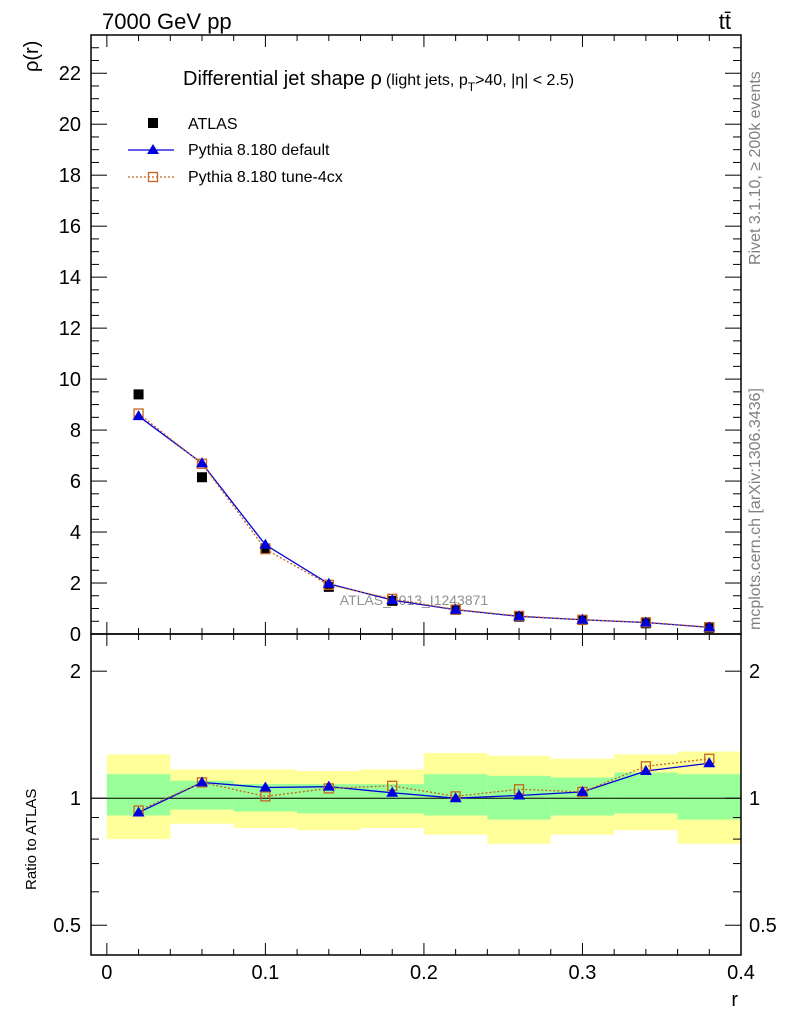 The width and height of the screenshot is (786, 1029). Describe the element at coordinates (70, 278) in the screenshot. I see `y-tick-label: 14` at that location.